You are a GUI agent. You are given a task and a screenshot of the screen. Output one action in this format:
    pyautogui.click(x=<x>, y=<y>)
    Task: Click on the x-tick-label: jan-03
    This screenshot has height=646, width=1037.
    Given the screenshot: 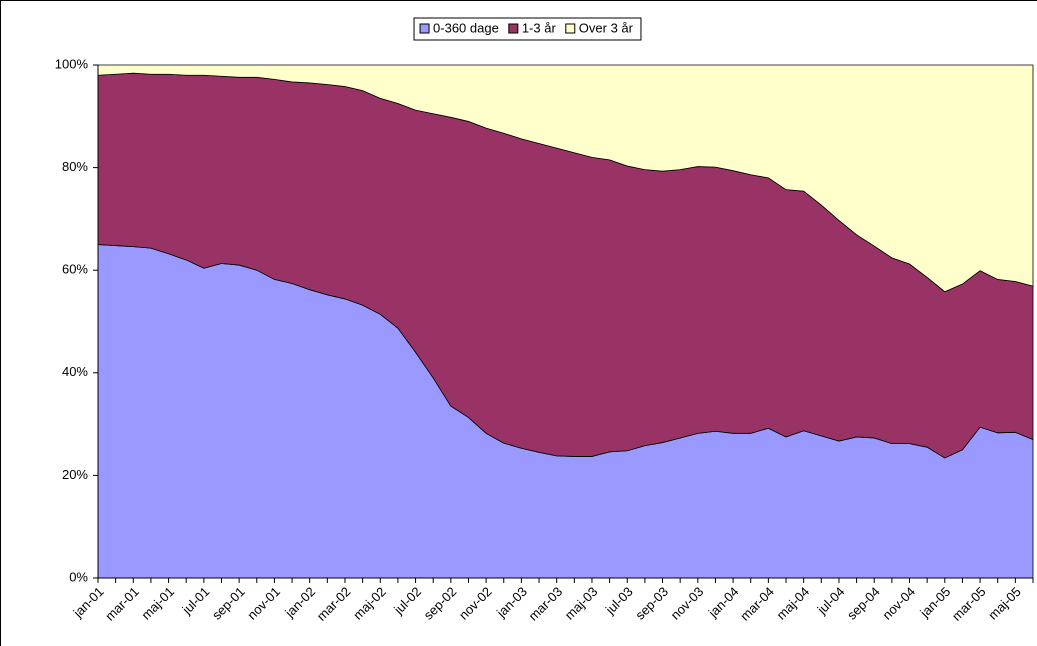 What is the action you would take?
    pyautogui.click(x=511, y=602)
    